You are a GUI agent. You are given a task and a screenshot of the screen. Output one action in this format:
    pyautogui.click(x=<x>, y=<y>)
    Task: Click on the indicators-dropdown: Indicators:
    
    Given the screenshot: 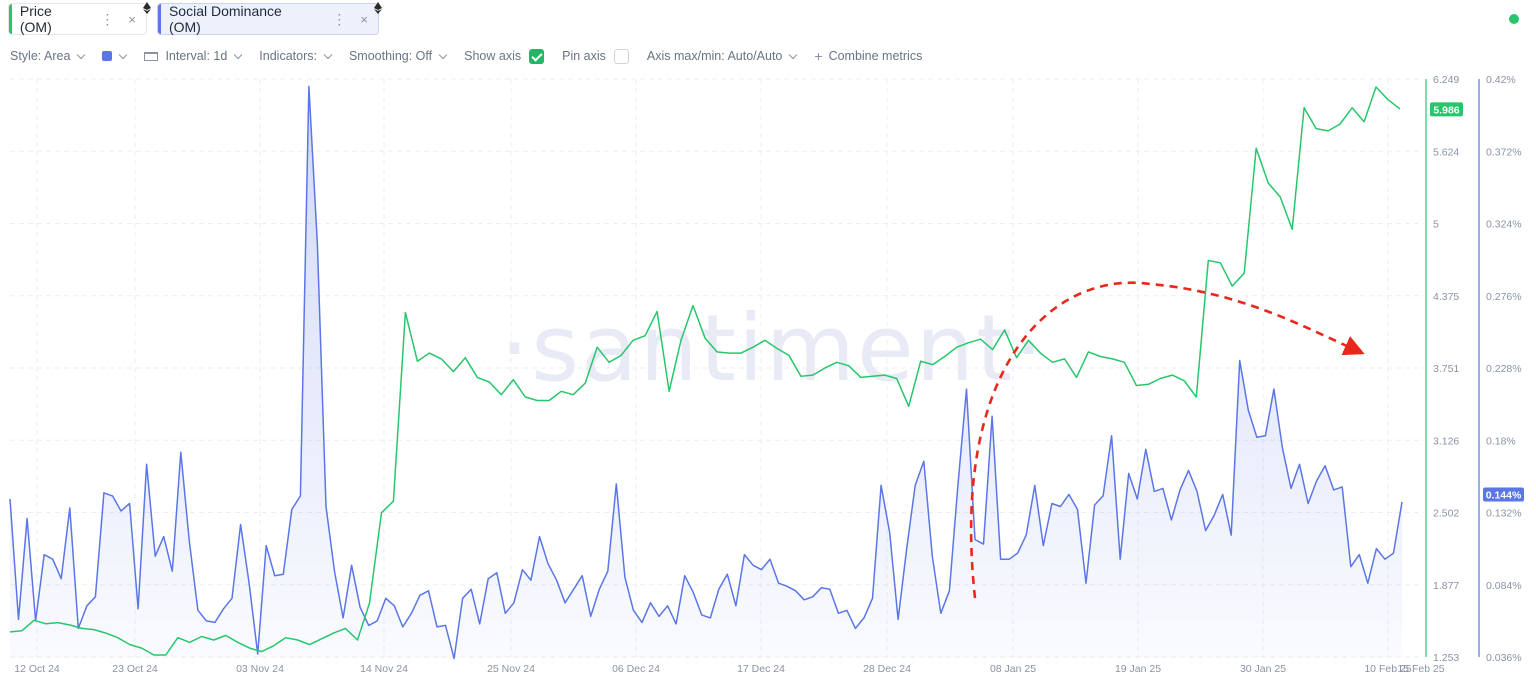 What is the action you would take?
    pyautogui.click(x=296, y=56)
    